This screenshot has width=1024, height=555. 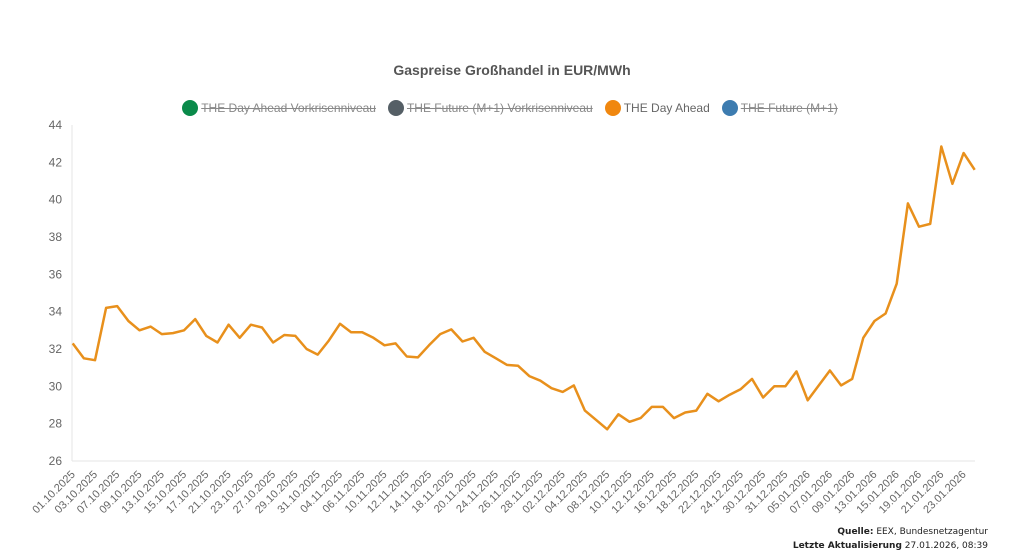 What do you see at coordinates (56, 200) in the screenshot?
I see `y-tick-label: 40` at bounding box center [56, 200].